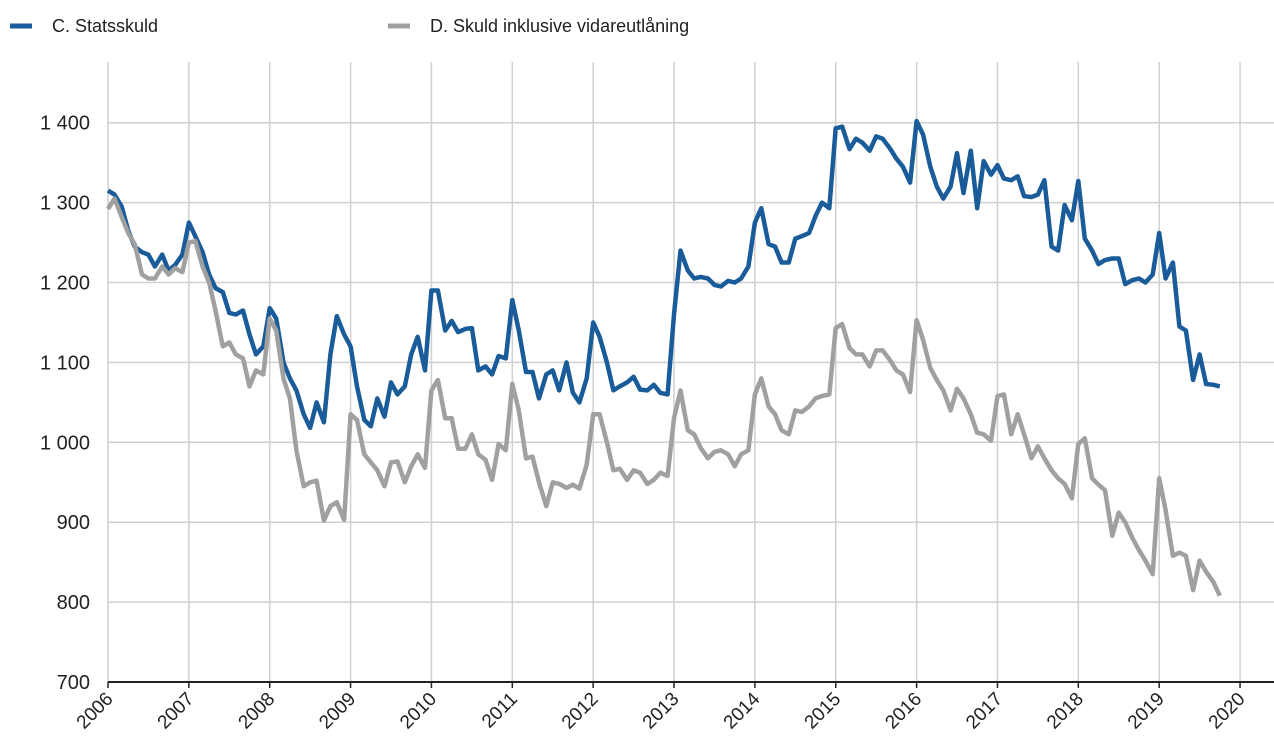 The width and height of the screenshot is (1274, 738). I want to click on y-tick-label: 800, so click(73, 603).